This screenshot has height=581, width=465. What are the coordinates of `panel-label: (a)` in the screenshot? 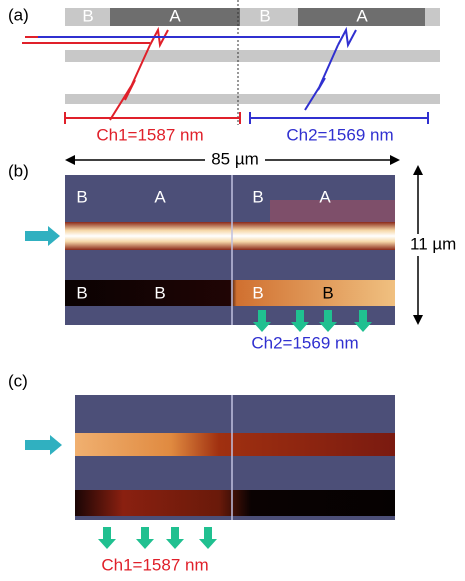 It's located at (18, 14).